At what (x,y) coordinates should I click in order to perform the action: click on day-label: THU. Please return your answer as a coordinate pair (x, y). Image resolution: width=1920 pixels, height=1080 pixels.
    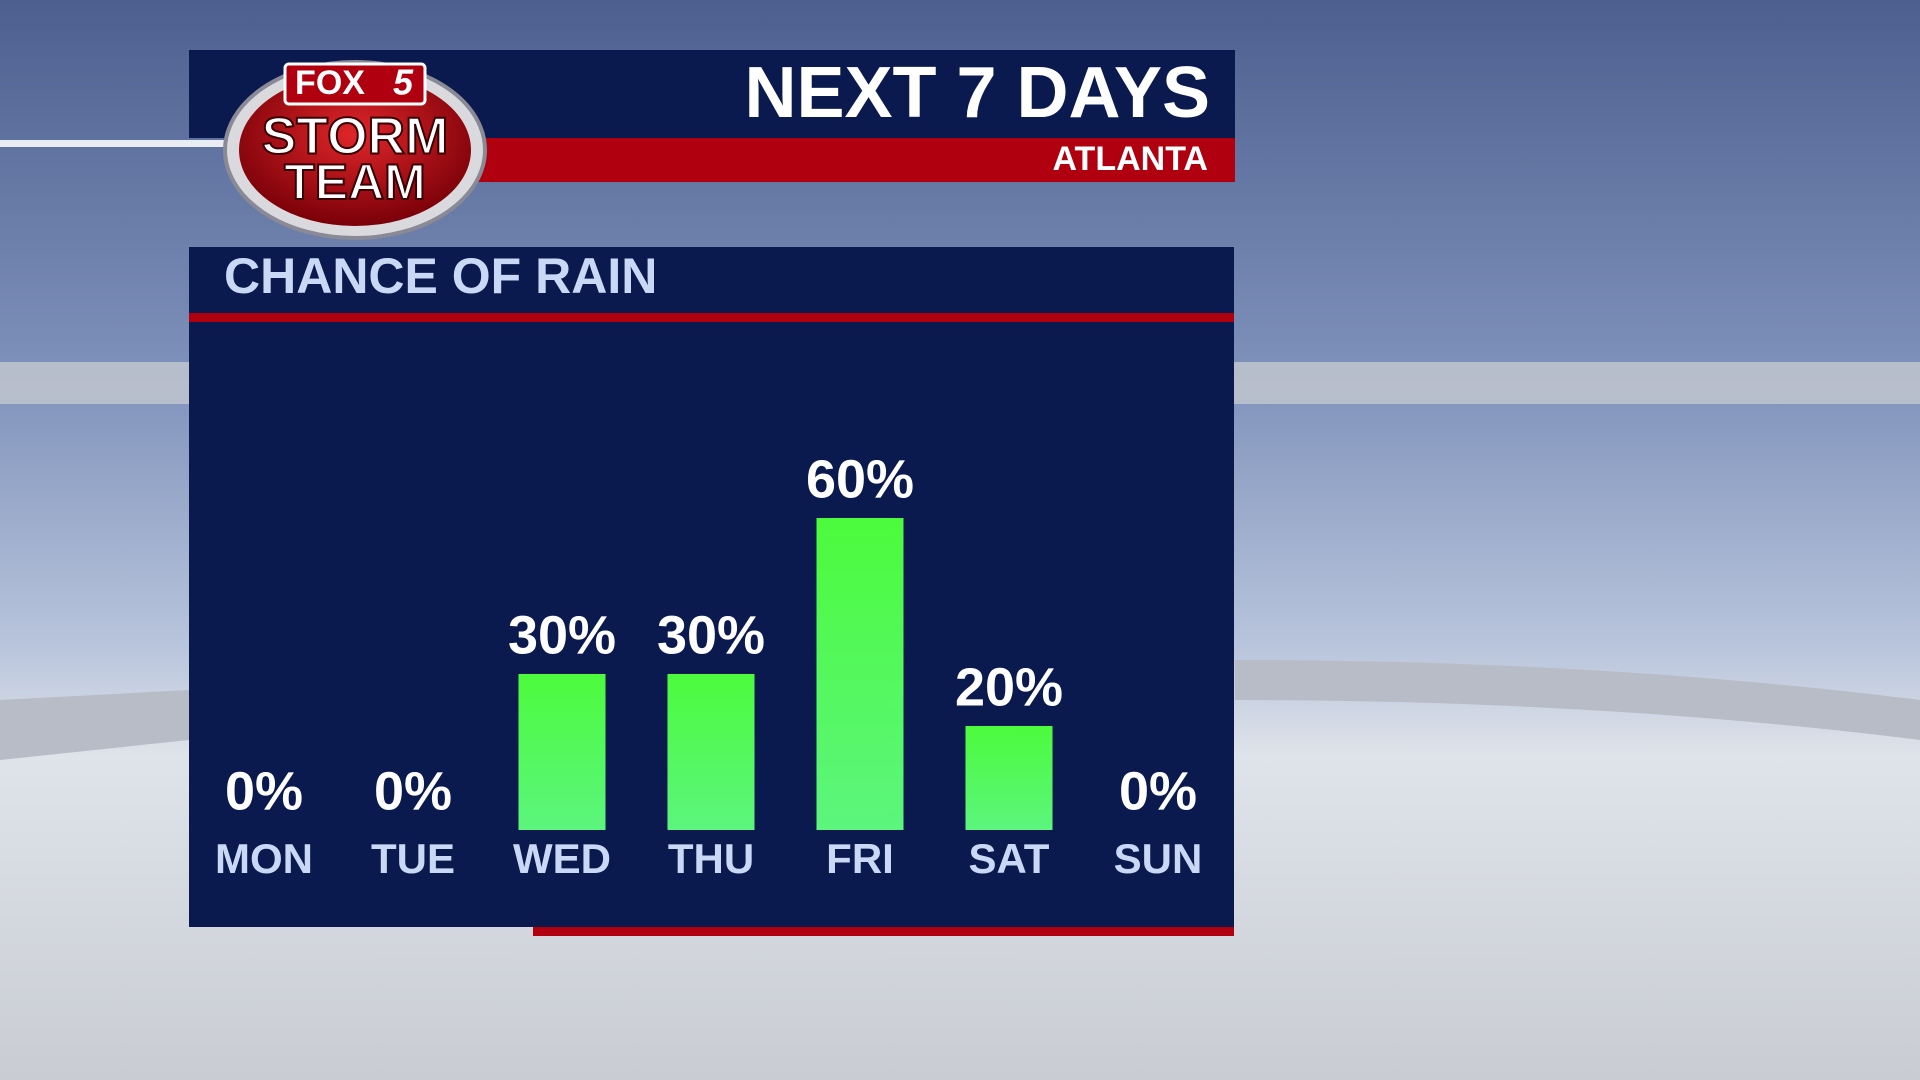
    Looking at the image, I should click on (711, 858).